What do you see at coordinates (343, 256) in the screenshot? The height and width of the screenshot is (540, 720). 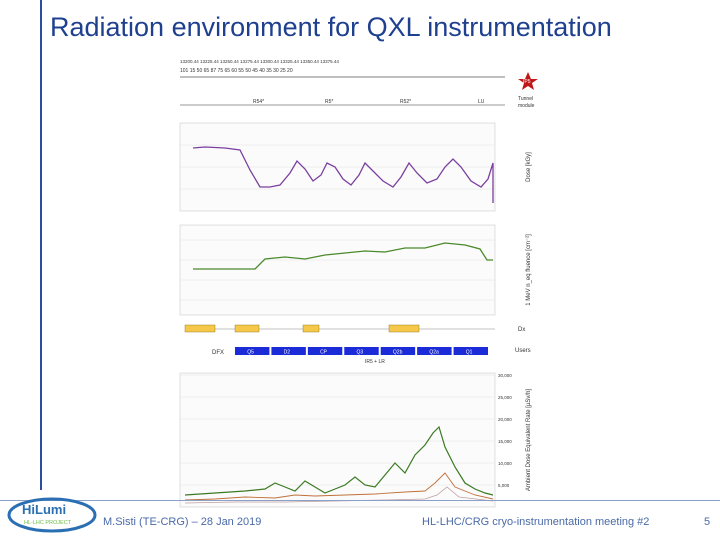 I see `fluence-curve` at bounding box center [343, 256].